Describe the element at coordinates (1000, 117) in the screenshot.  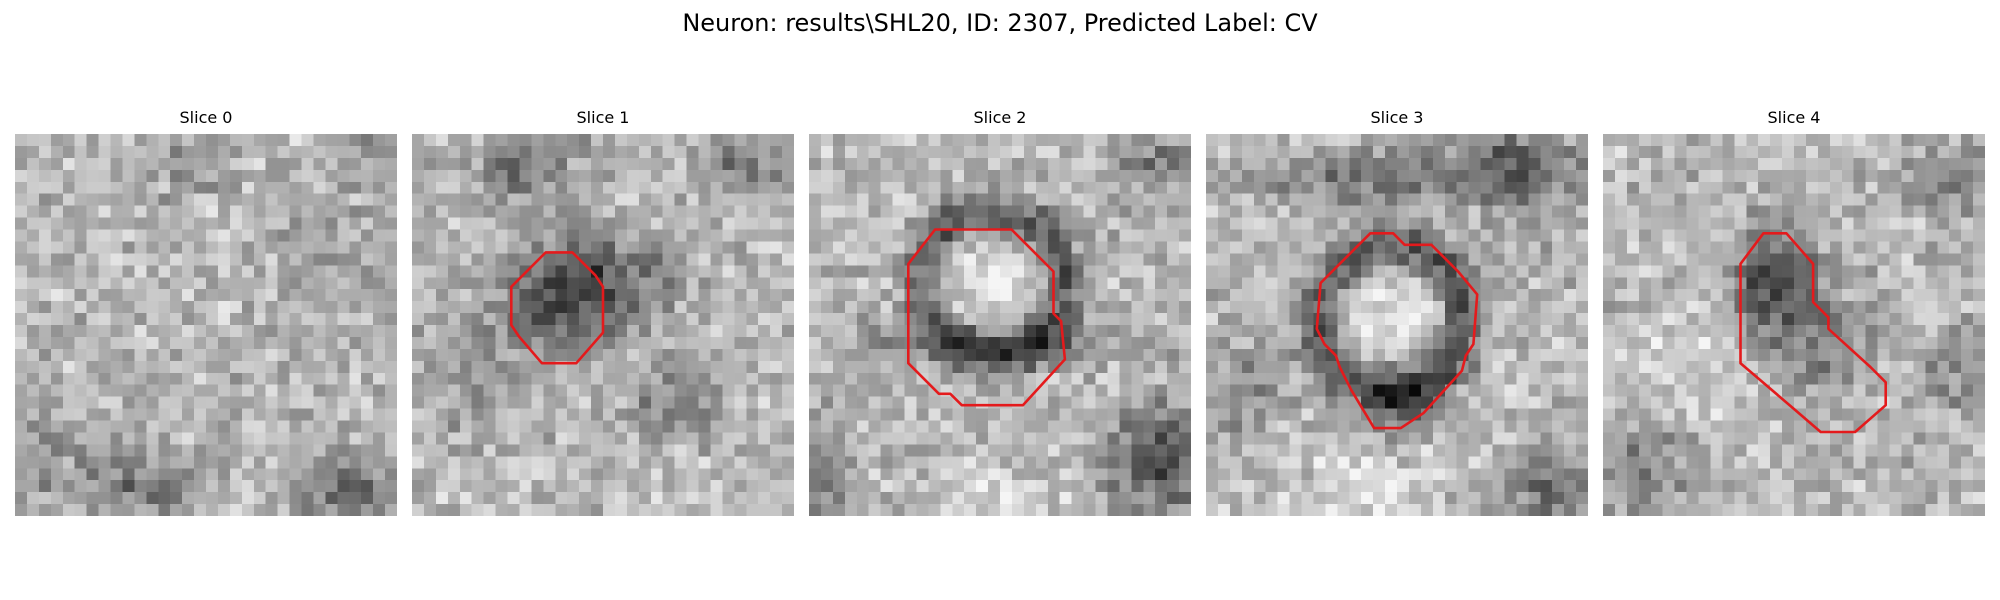
I see `slice-title: Slice 2` at that location.